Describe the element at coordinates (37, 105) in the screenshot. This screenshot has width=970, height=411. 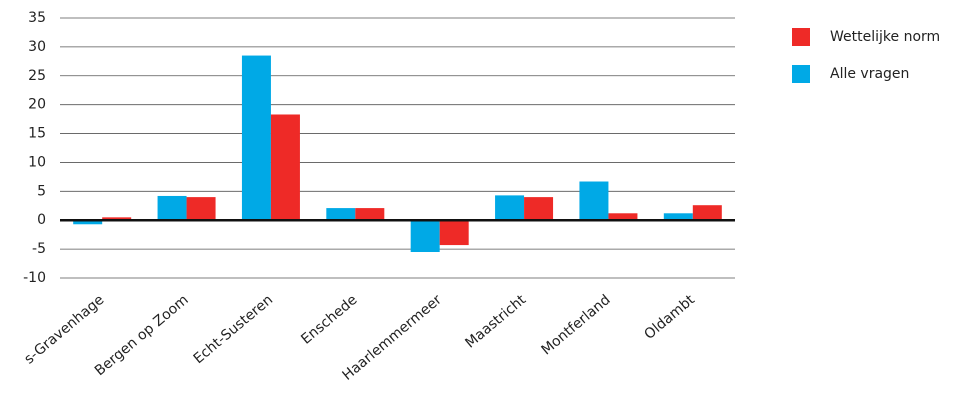
I see `y-tick-label: 20` at that location.